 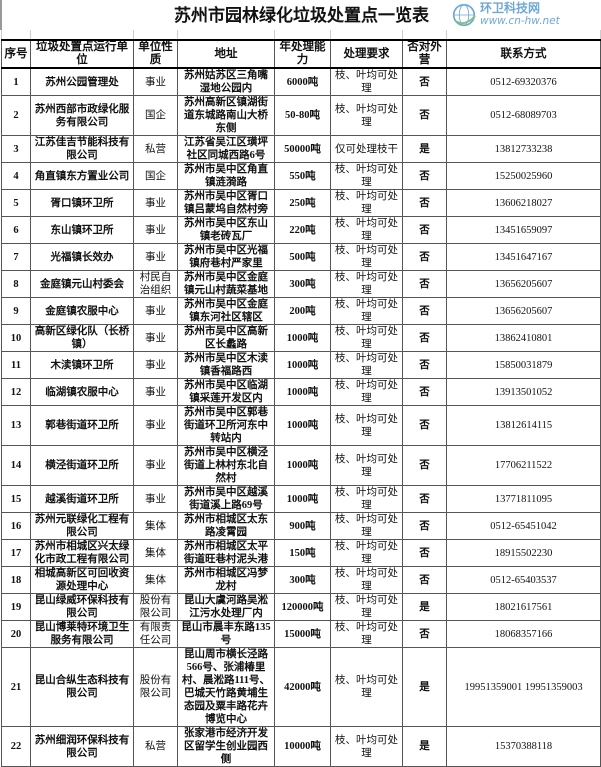 I want to click on cell-index: 17, so click(x=16, y=553).